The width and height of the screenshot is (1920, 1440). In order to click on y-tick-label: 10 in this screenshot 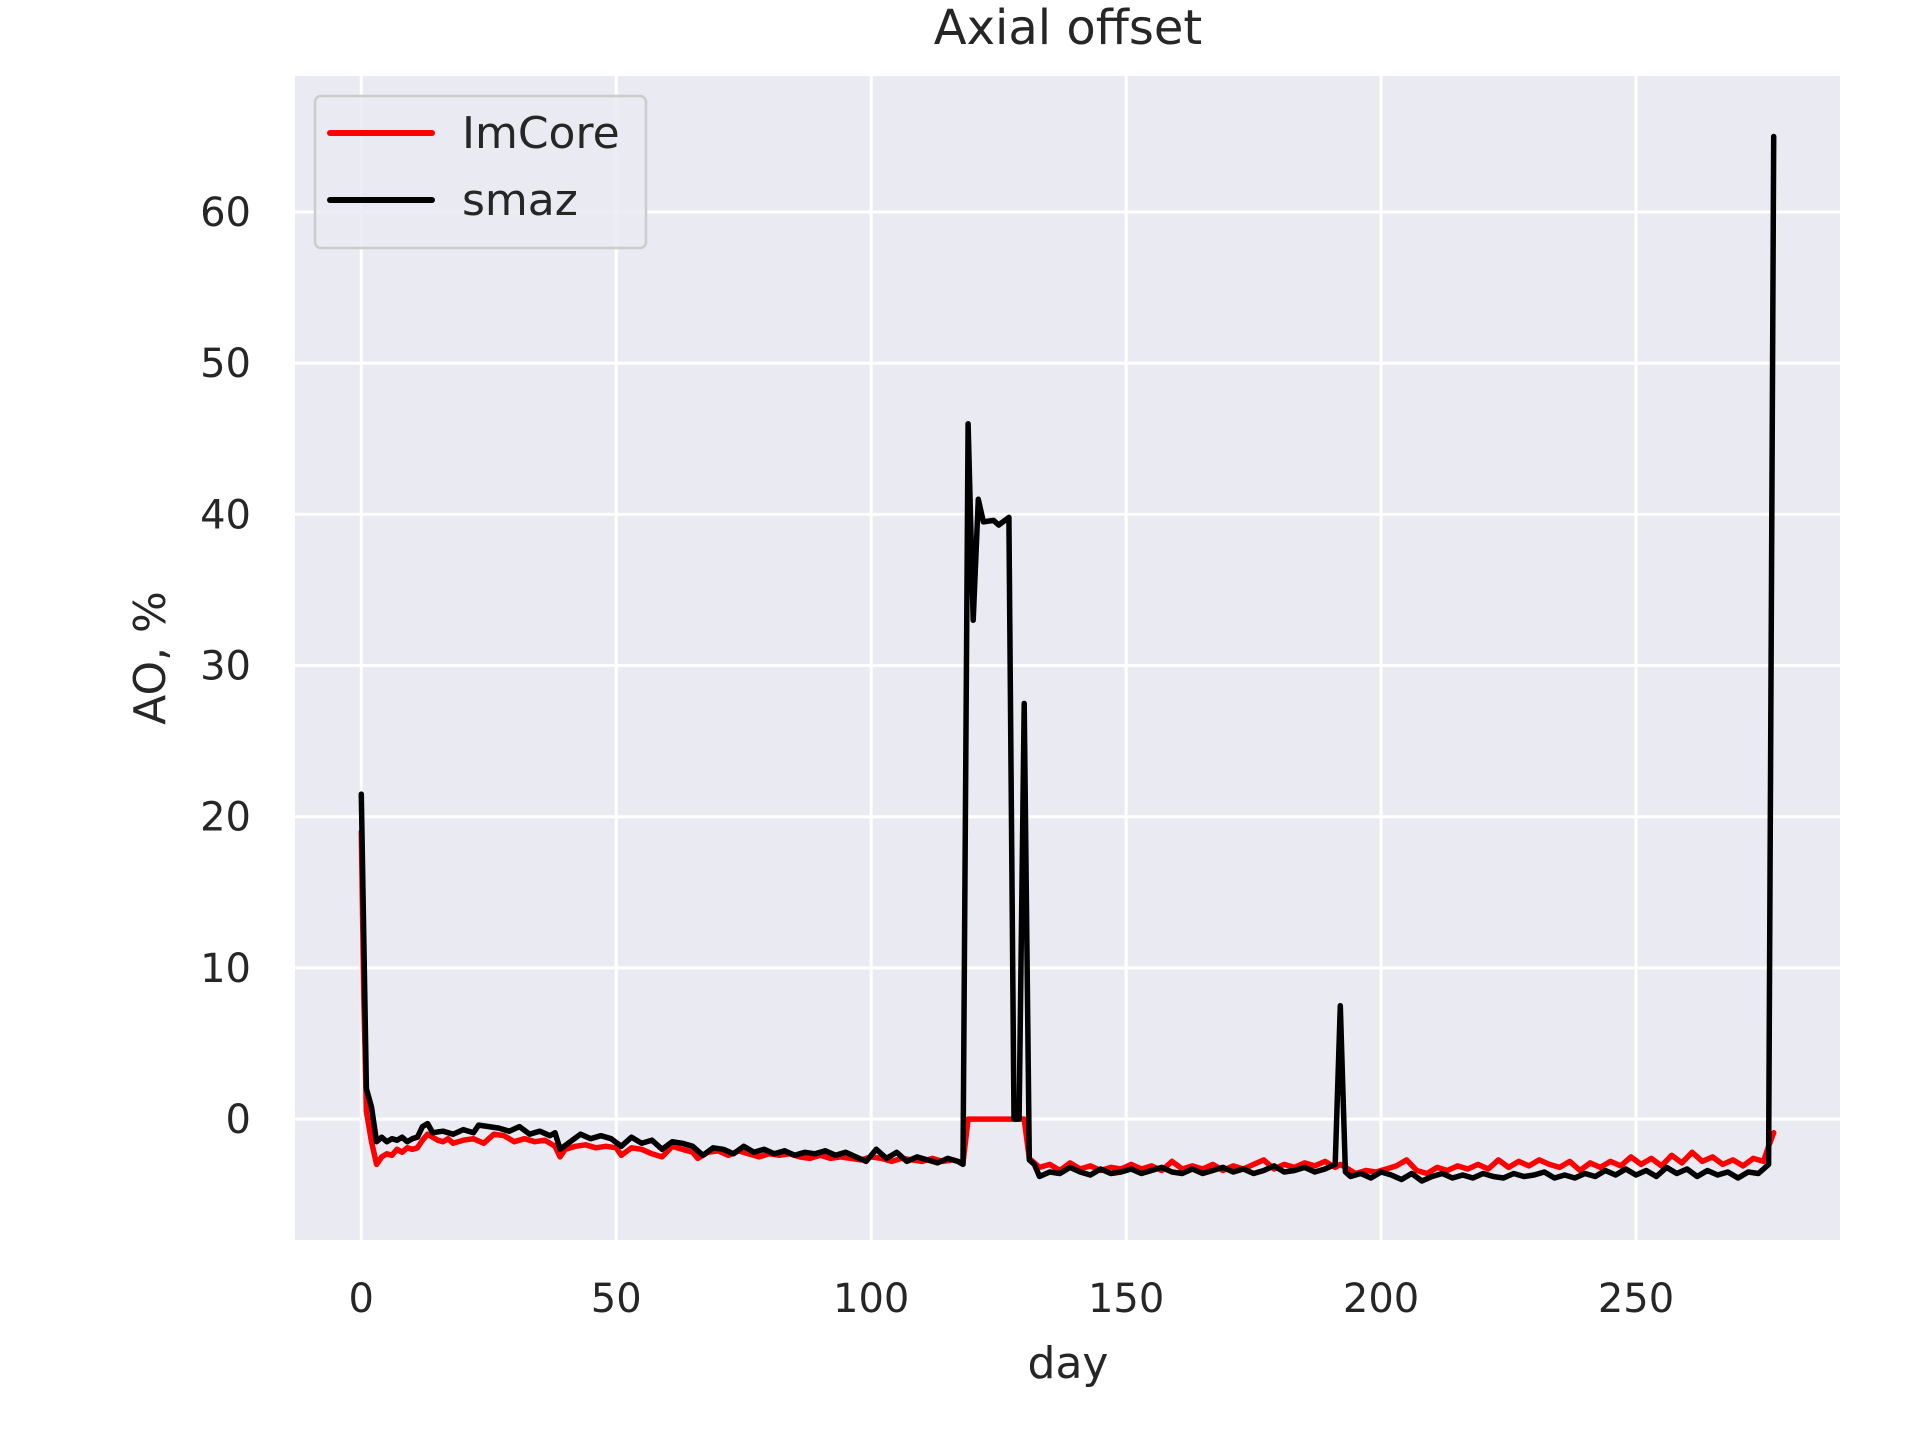, I will do `click(225, 969)`.